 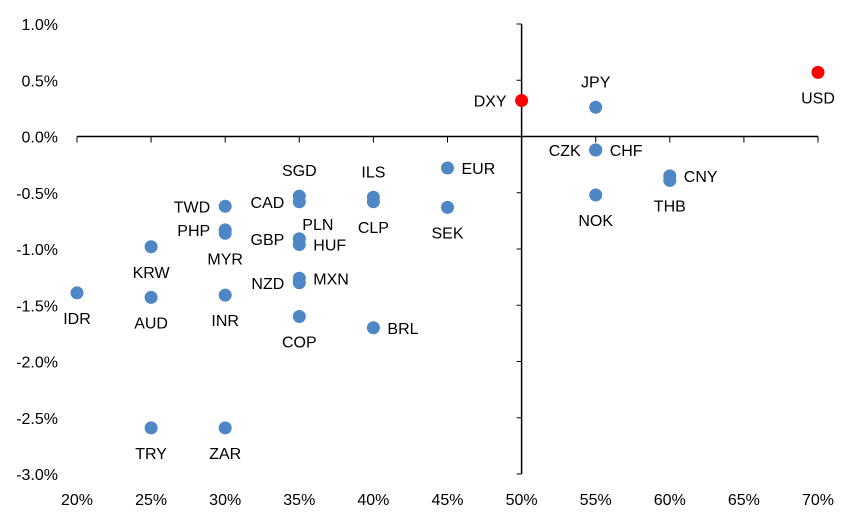 I want to click on data-point-jpy, so click(x=596, y=107).